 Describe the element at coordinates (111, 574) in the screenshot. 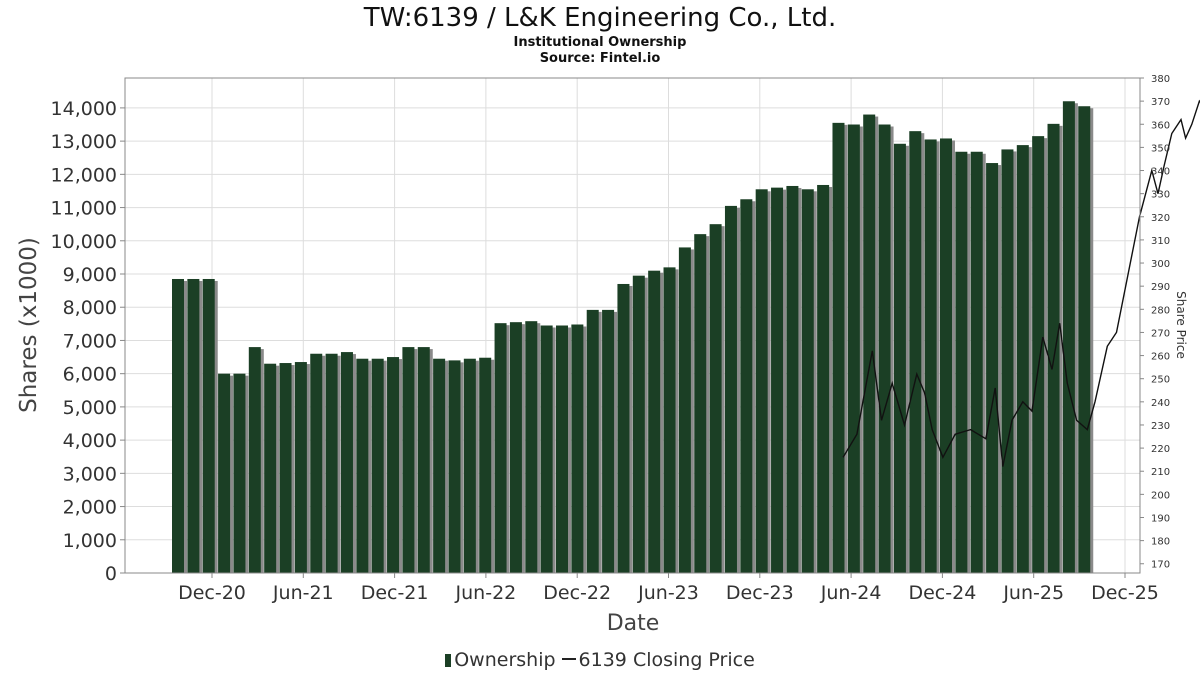

I see `y-tick-label: 0` at that location.